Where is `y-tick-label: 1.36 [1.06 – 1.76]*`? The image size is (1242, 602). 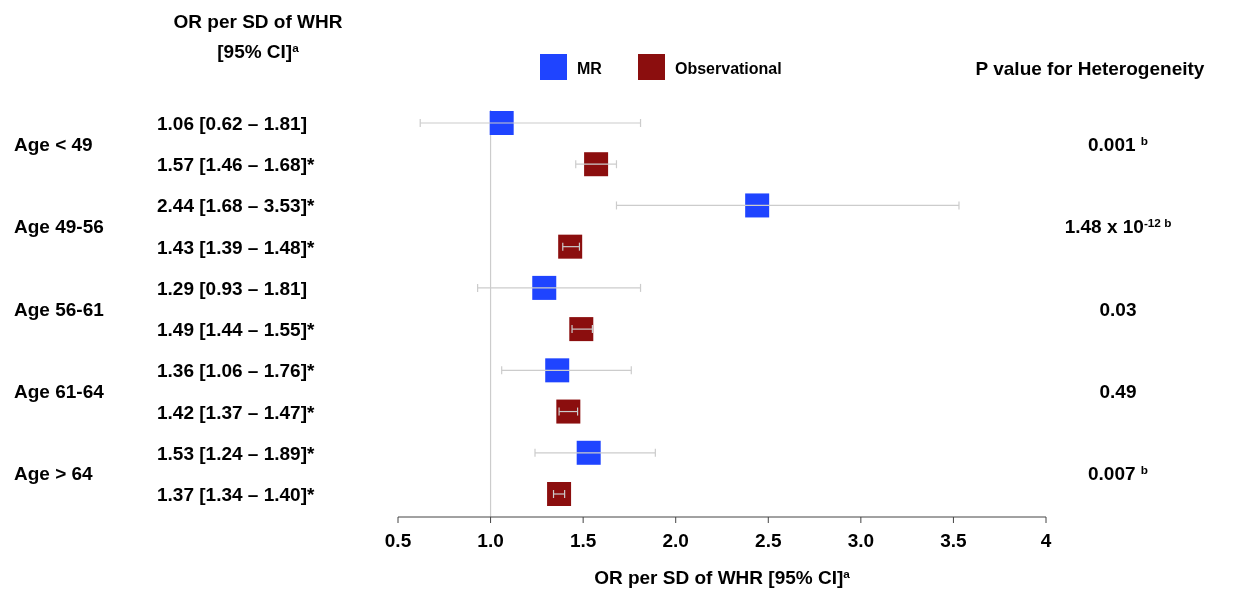 y-tick-label: 1.36 [1.06 – 1.76]* is located at coordinates (236, 371).